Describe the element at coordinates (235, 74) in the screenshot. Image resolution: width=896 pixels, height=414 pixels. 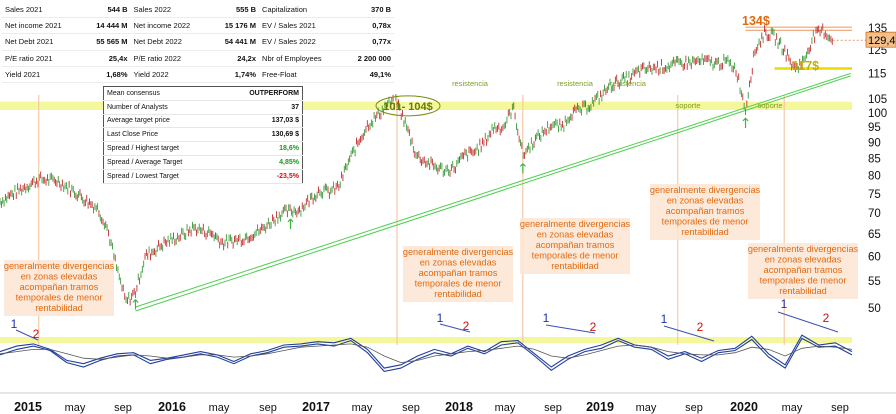
I see `financial-value: 1,74%` at that location.